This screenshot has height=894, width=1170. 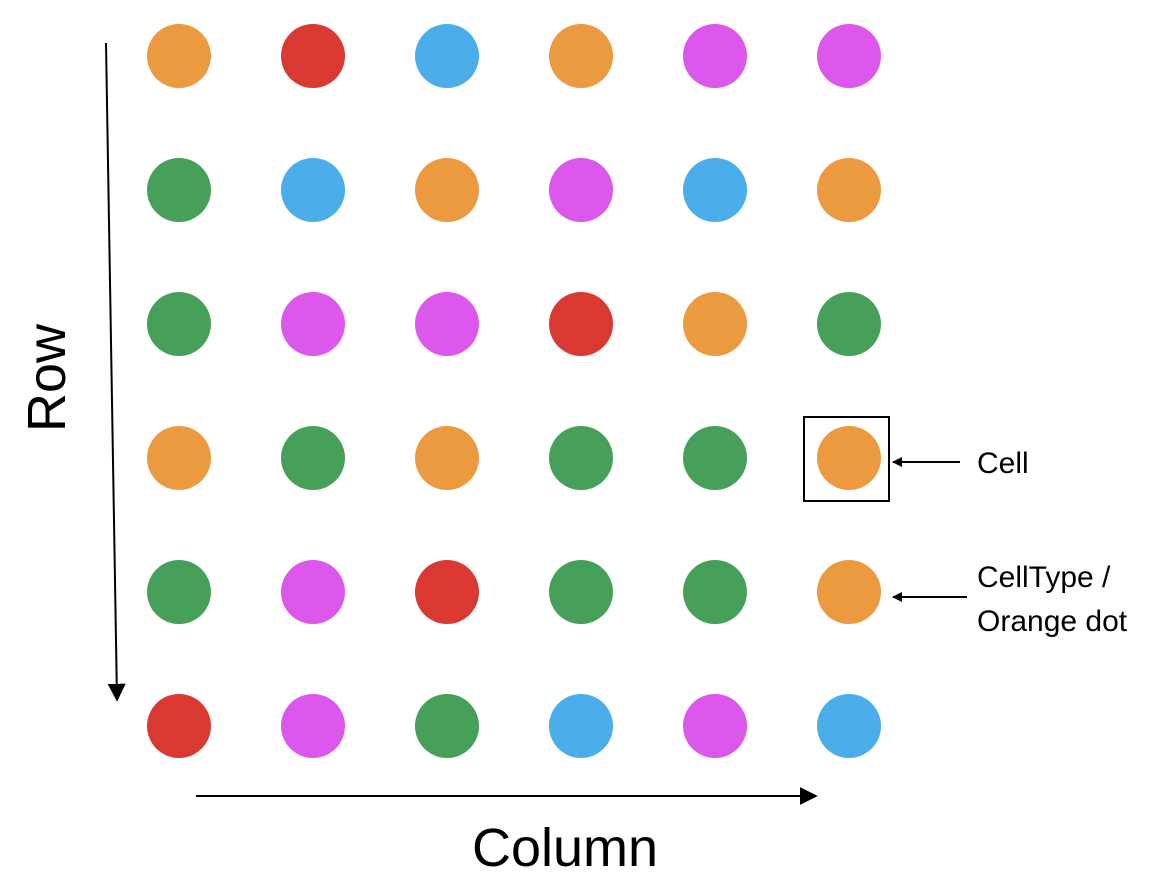 What do you see at coordinates (447, 726) in the screenshot?
I see `green-dot-r6-c3` at bounding box center [447, 726].